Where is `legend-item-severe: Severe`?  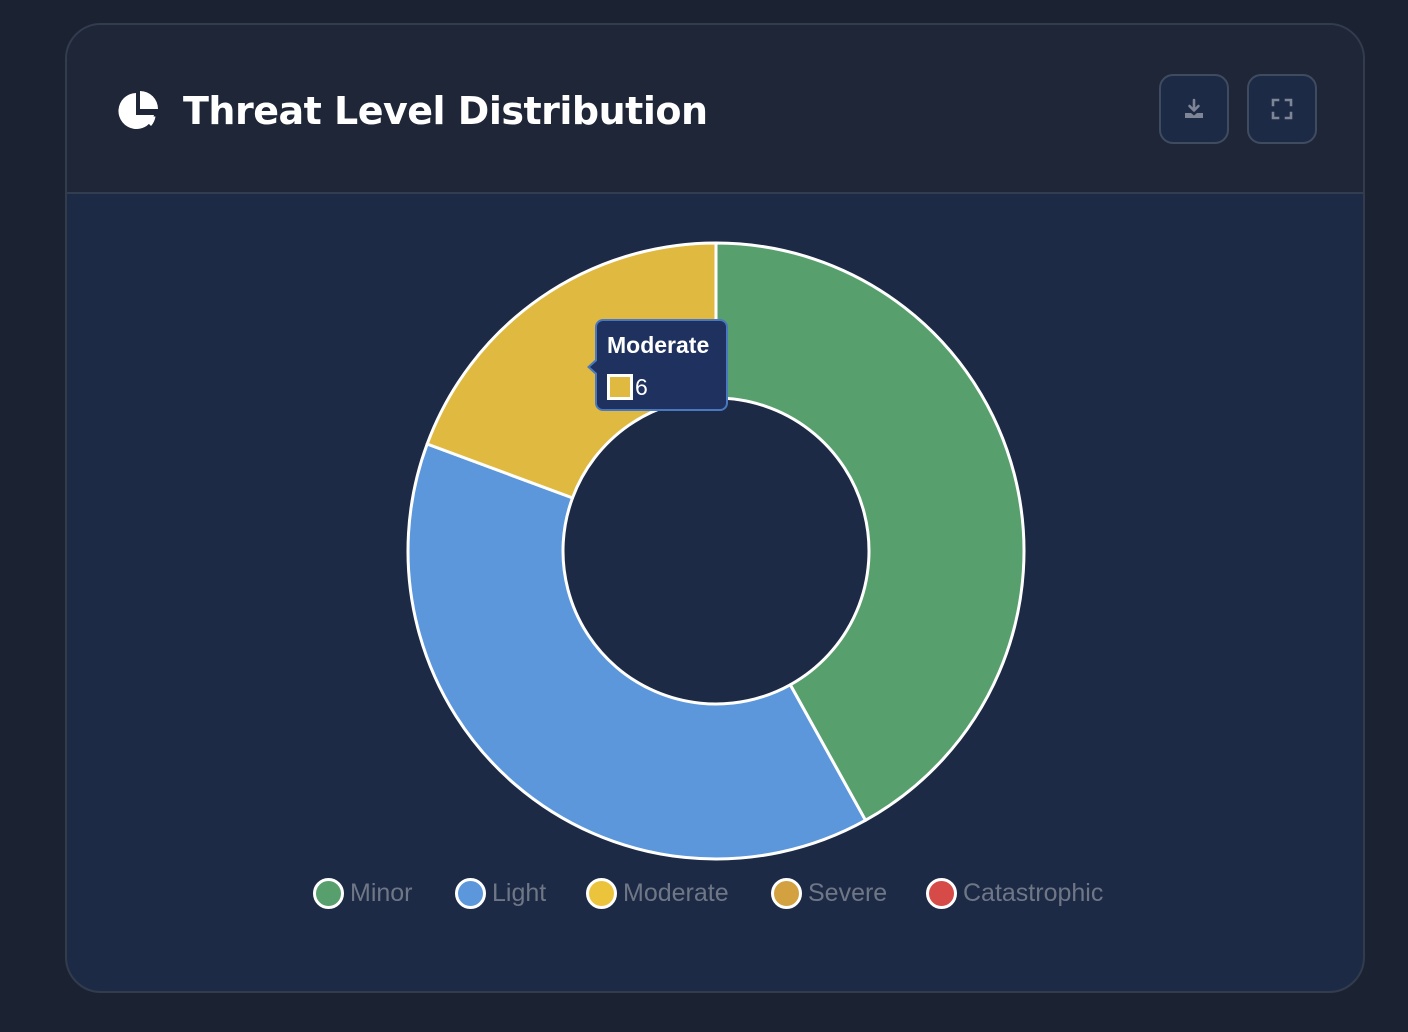 legend-item-severe: Severe is located at coordinates (829, 893).